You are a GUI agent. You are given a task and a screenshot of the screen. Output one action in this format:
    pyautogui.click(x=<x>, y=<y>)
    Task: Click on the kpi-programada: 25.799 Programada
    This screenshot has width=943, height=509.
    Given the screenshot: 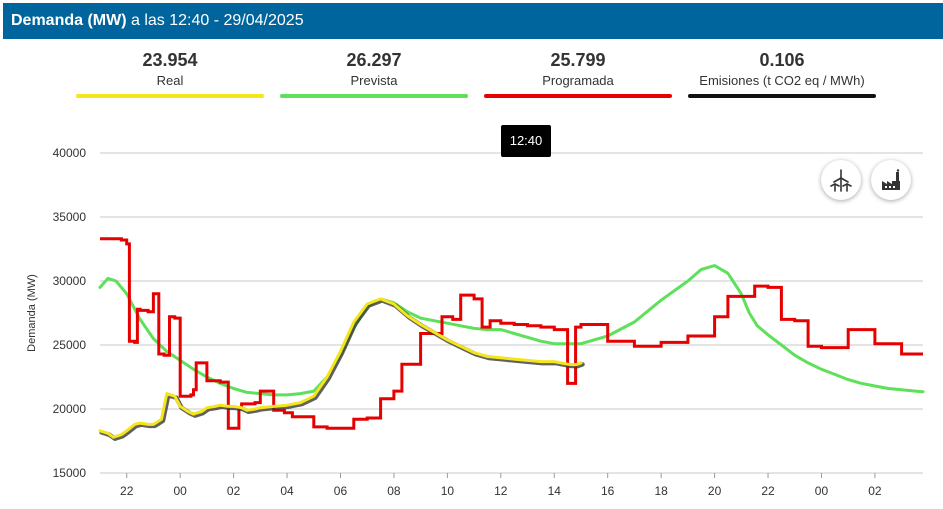 What is the action you would take?
    pyautogui.click(x=578, y=73)
    